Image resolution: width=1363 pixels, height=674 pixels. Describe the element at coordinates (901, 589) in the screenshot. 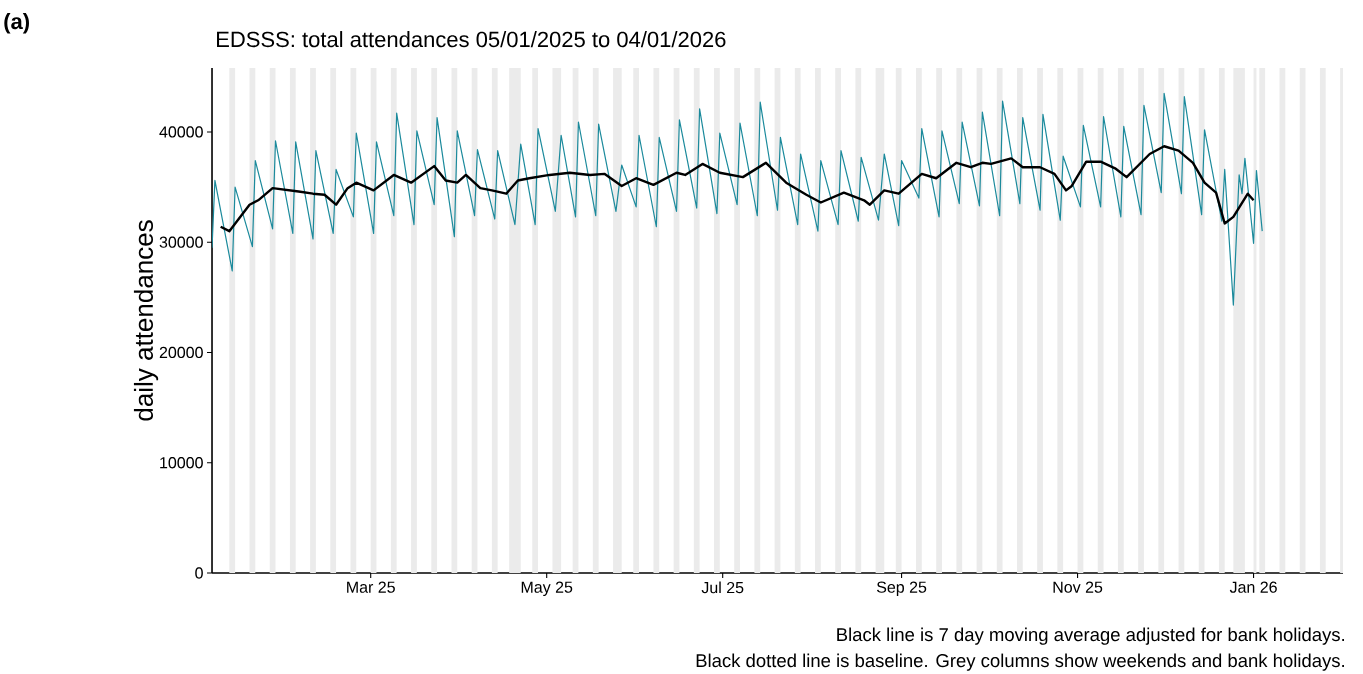

I see `x-tick-label: Sep 25` at that location.